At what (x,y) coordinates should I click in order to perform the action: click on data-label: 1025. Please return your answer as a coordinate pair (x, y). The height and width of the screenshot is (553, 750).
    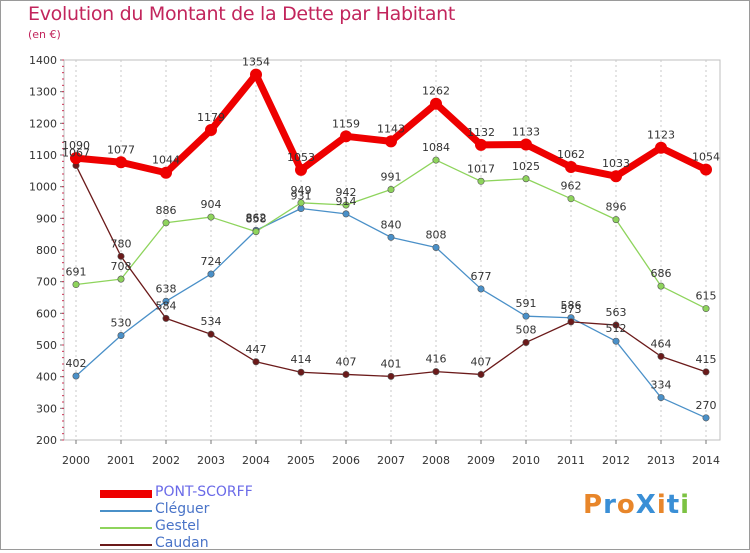
    Looking at the image, I should click on (526, 166).